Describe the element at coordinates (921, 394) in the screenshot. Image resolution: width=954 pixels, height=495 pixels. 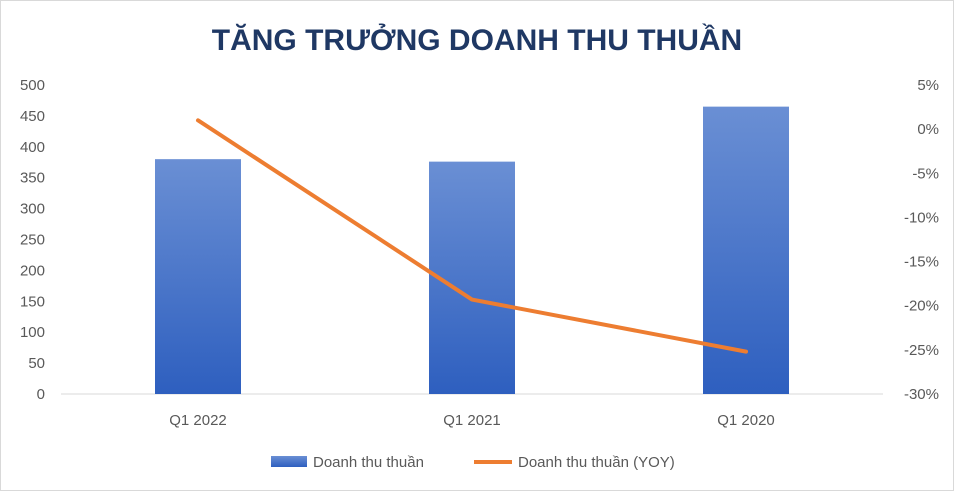
I see `right-tick-label: -30%` at that location.